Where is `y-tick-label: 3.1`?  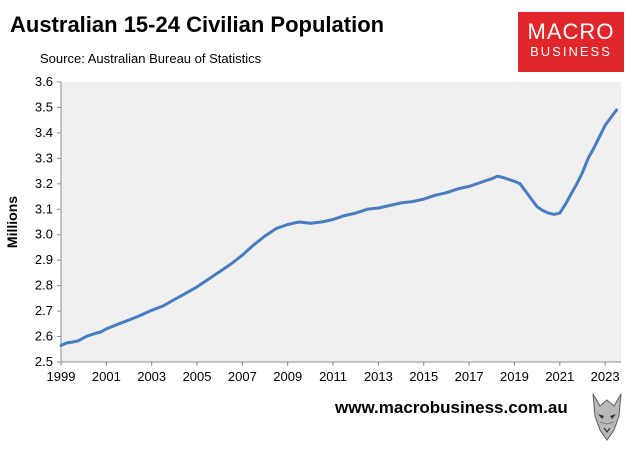
y-tick-label: 3.1 is located at coordinates (44, 208).